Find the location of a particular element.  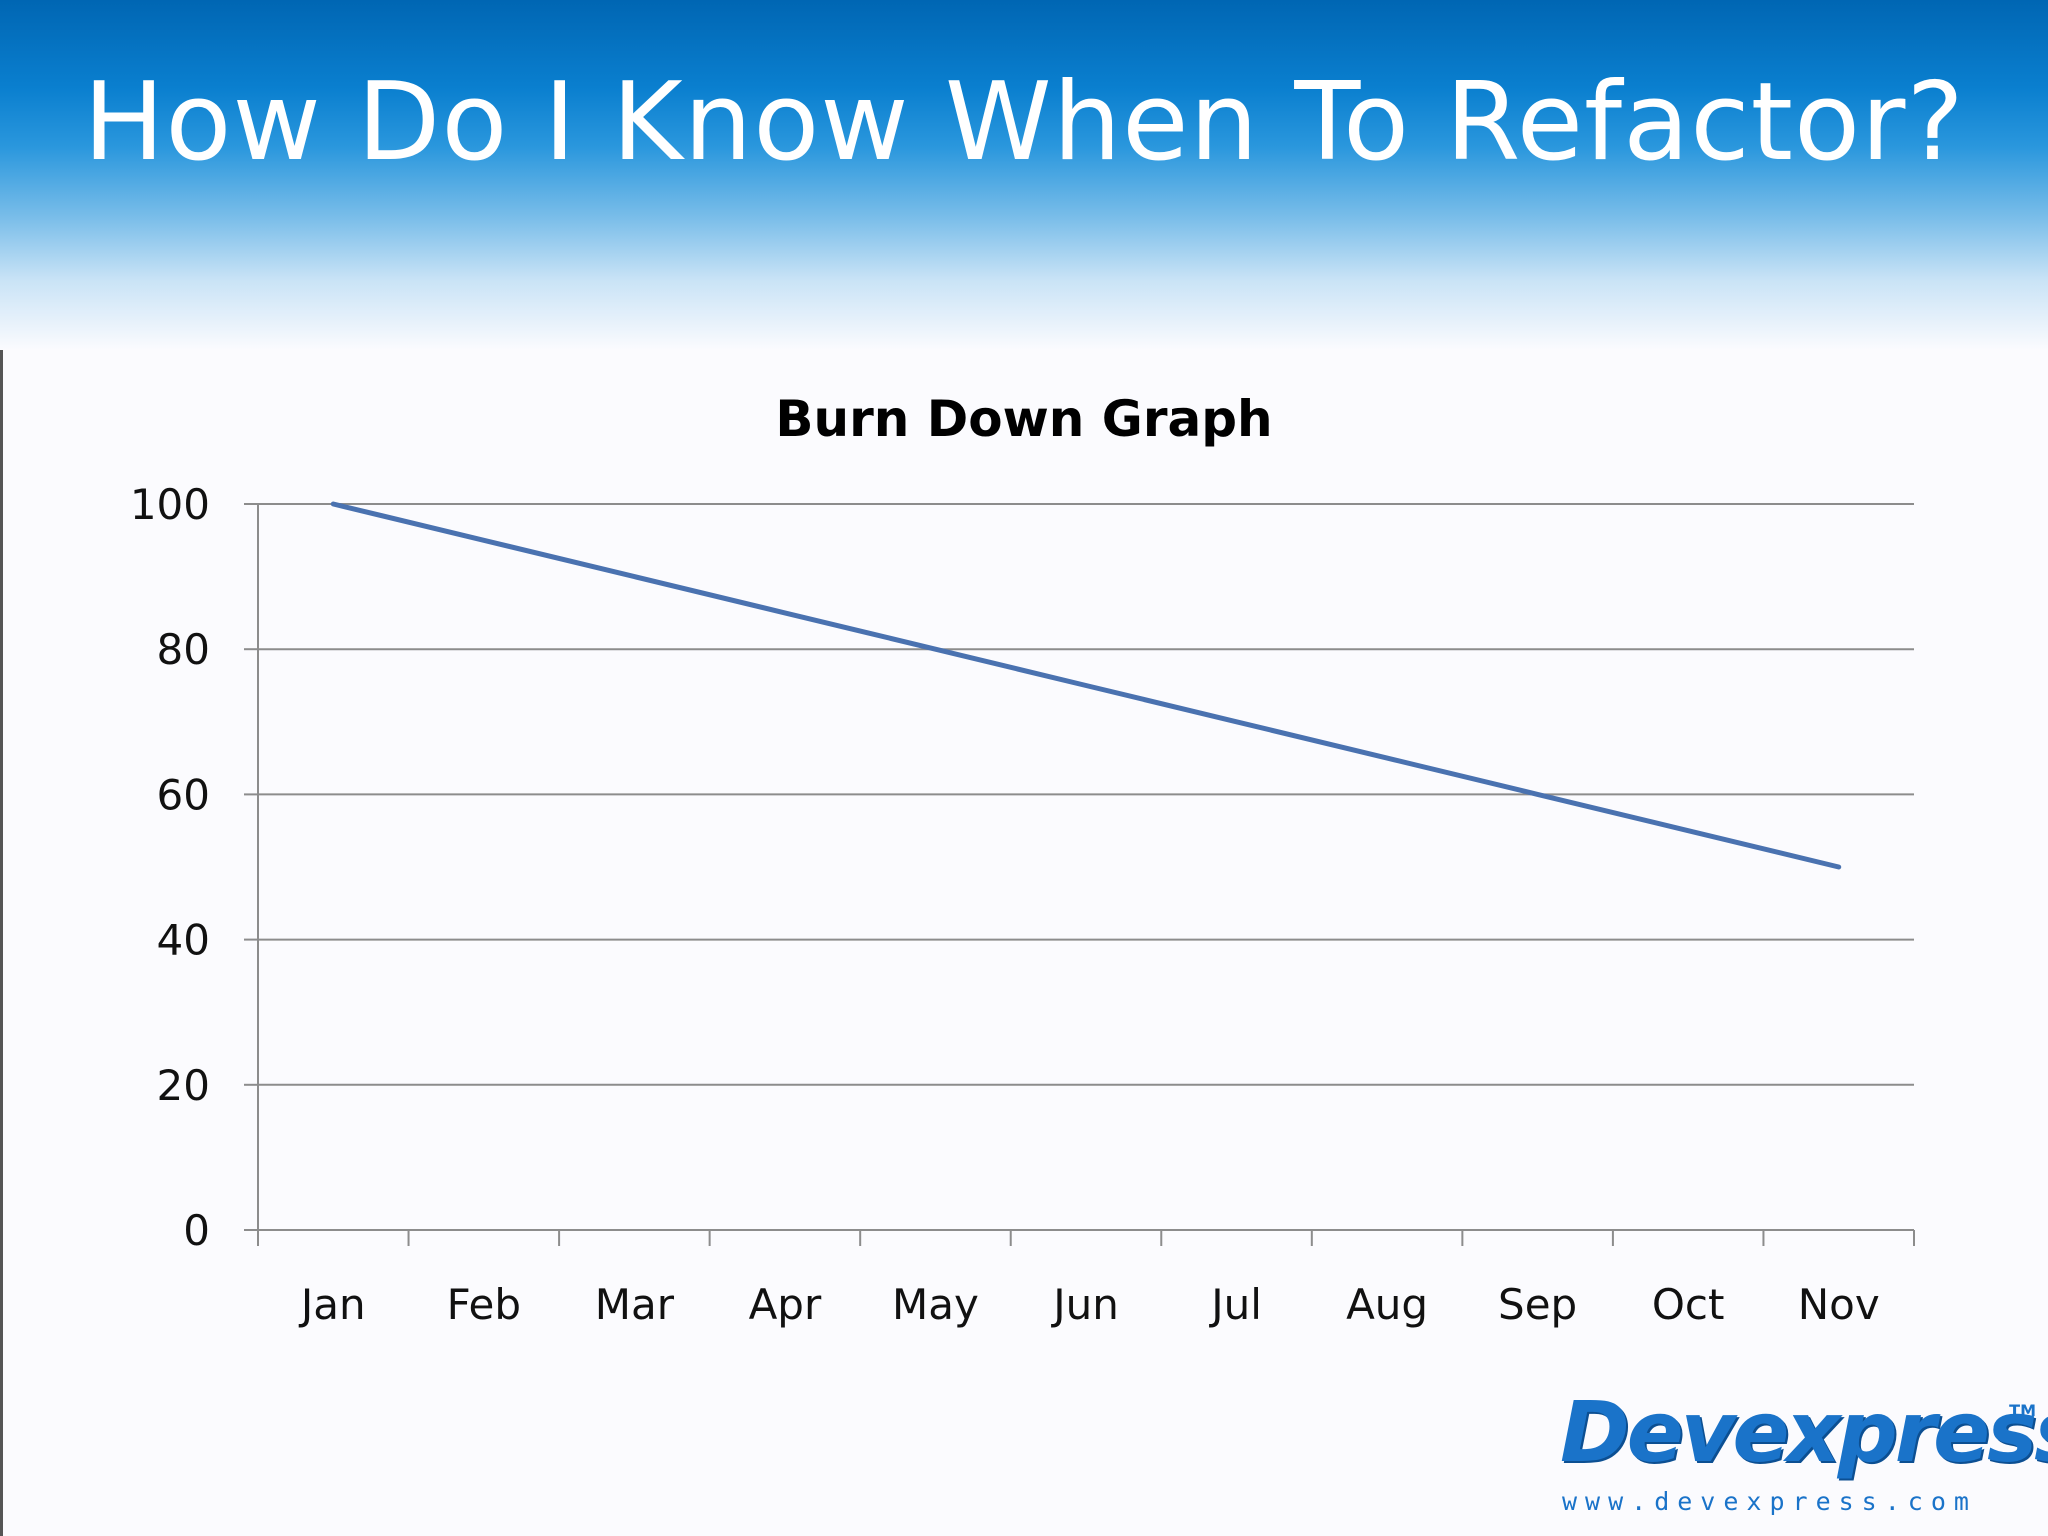

logo-url: www.devexpress.com is located at coordinates (1769, 1501).